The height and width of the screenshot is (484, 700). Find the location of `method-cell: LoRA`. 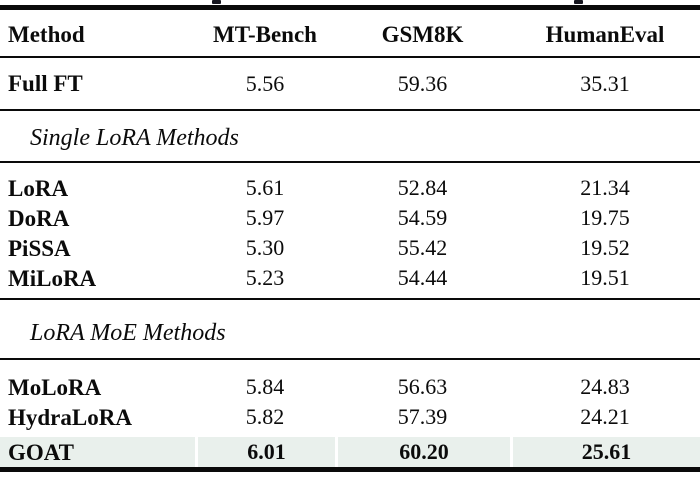

method-cell: LoRA is located at coordinates (38, 188).